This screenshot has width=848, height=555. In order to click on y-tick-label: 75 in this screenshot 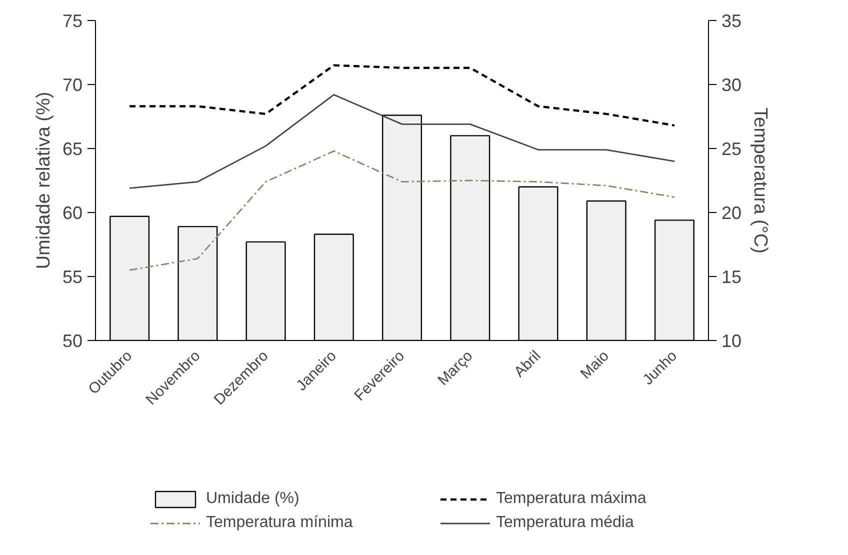, I will do `click(72, 21)`.